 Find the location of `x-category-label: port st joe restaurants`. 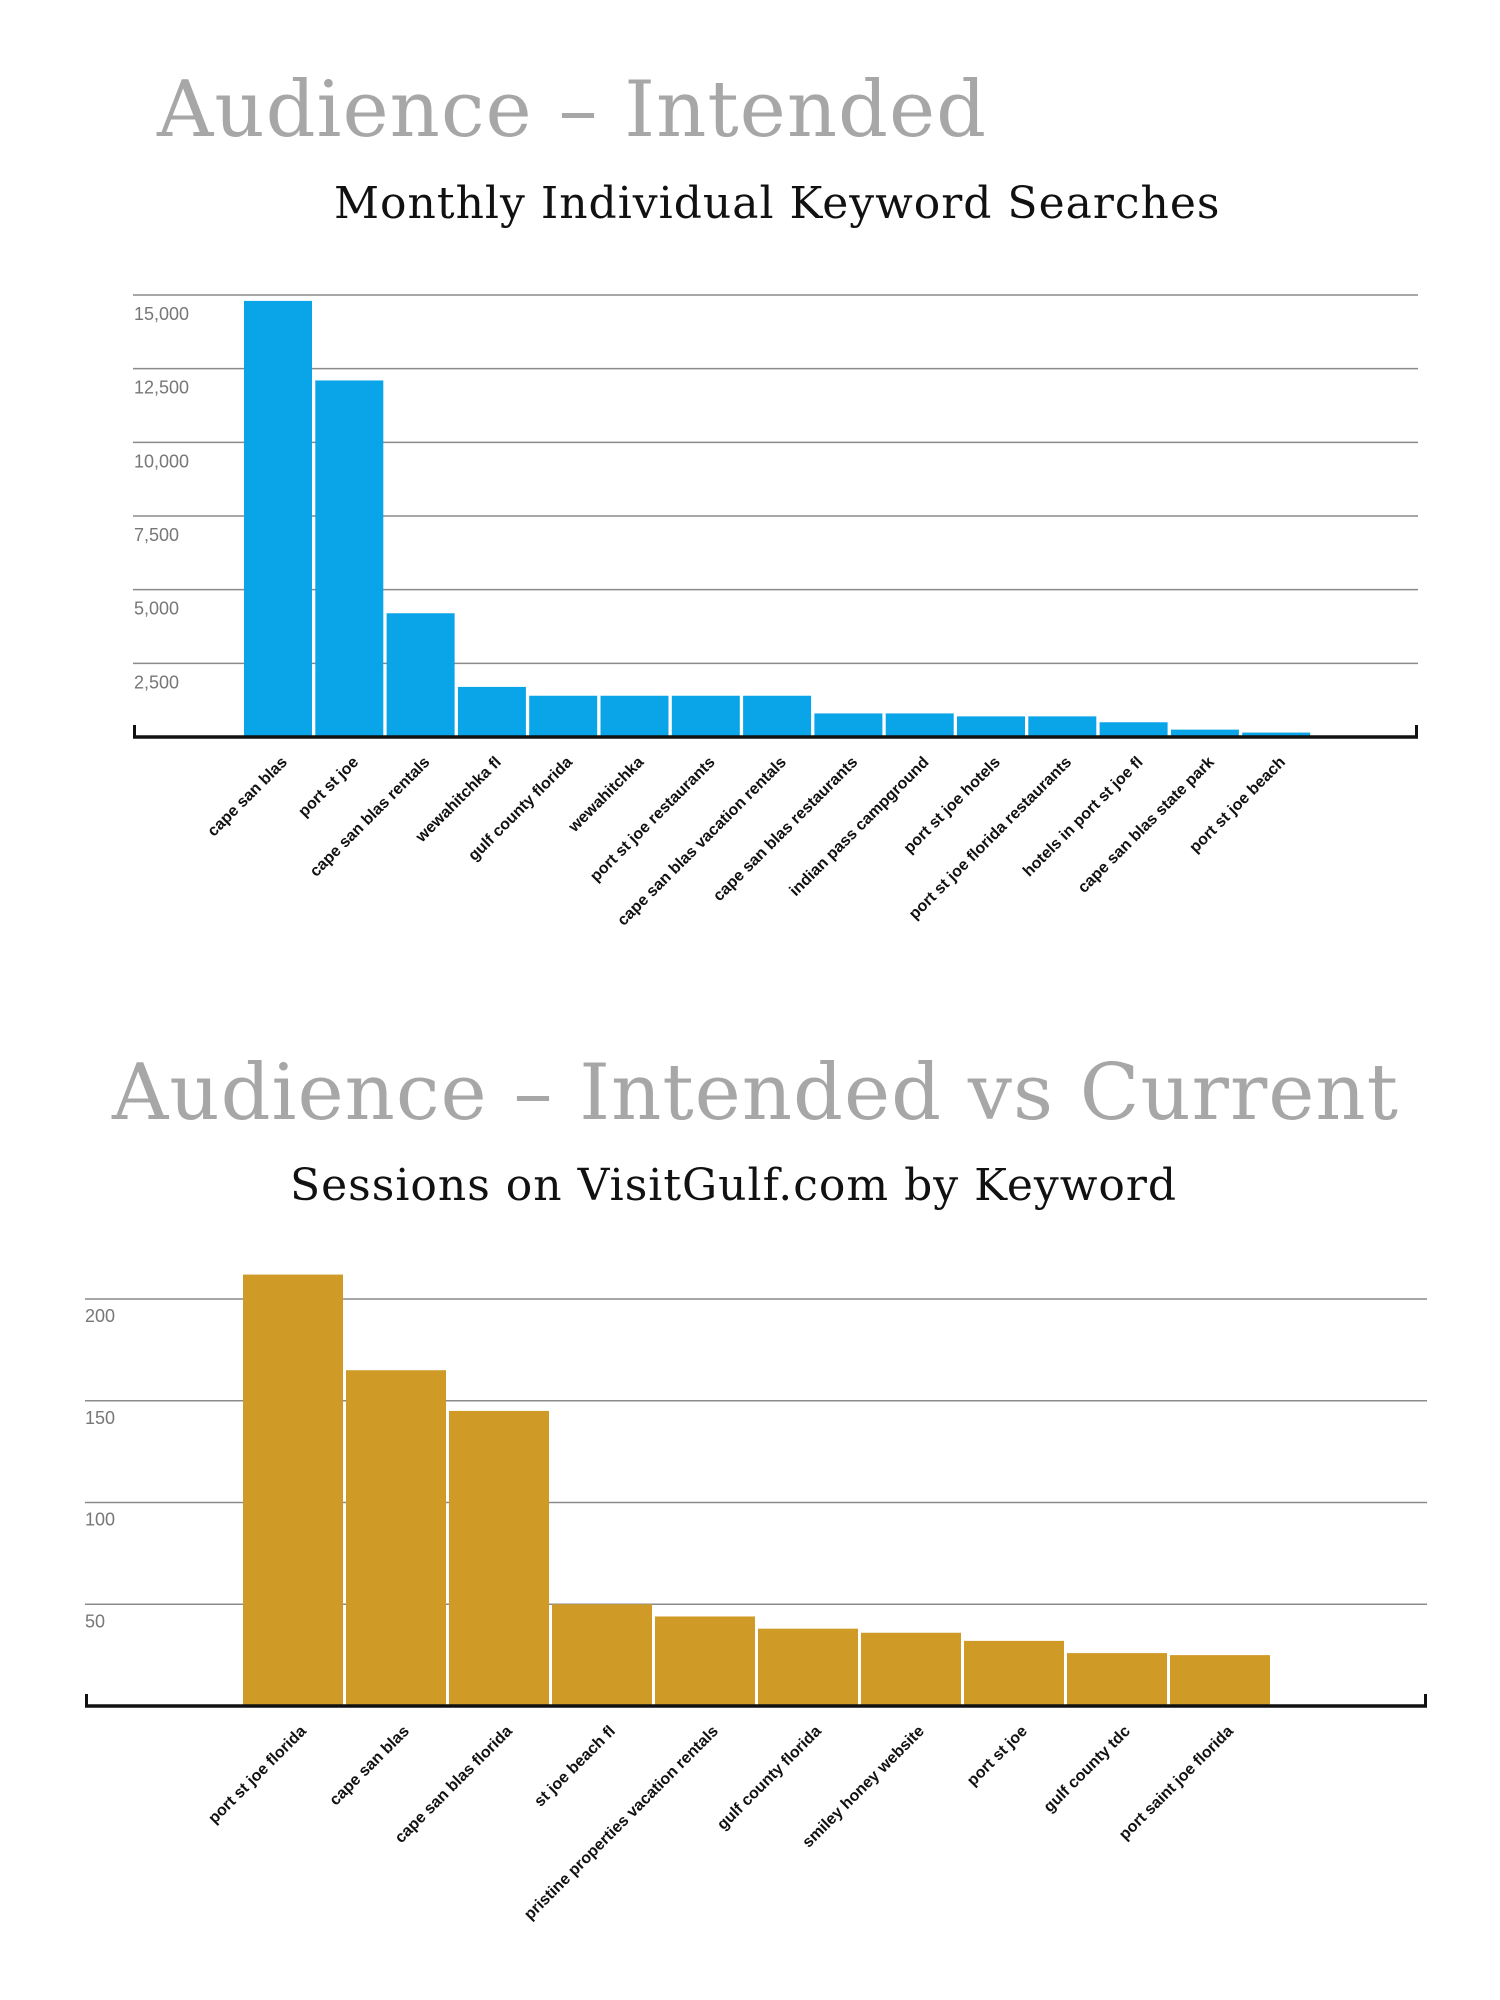

x-category-label: port st joe restaurants is located at coordinates (653, 820).